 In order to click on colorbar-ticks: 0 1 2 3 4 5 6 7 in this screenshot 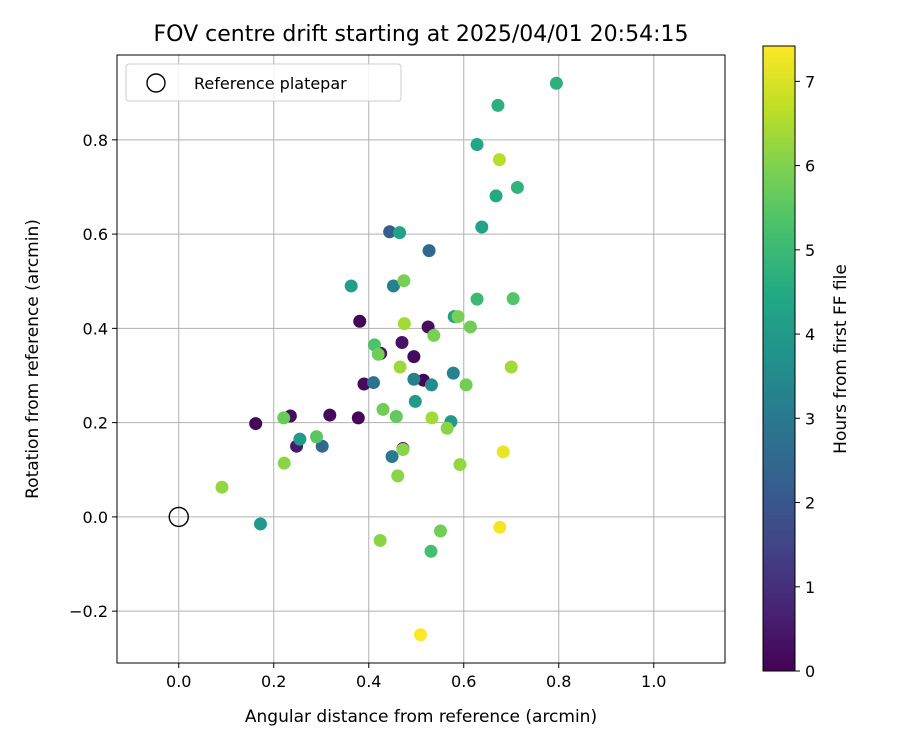, I will do `click(805, 376)`.